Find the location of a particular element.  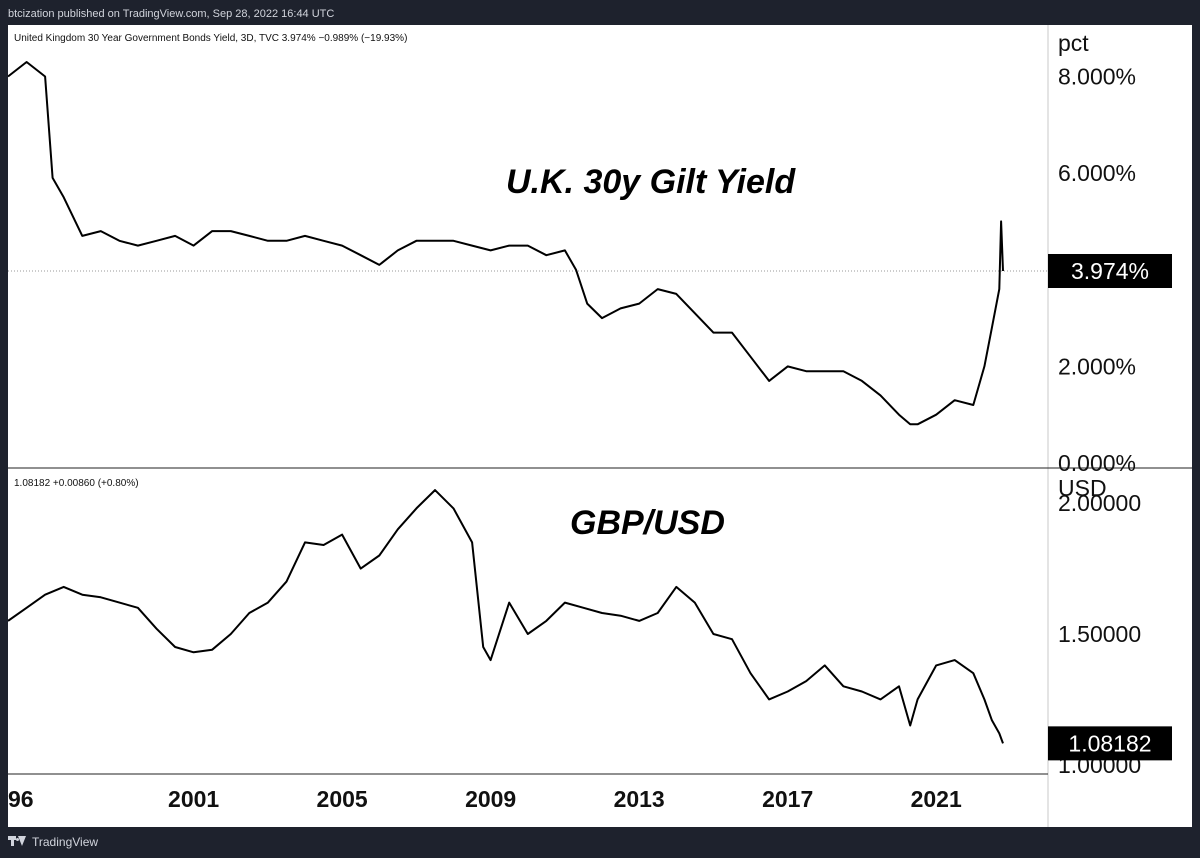

x-tick-label: 2013 is located at coordinates (639, 799).